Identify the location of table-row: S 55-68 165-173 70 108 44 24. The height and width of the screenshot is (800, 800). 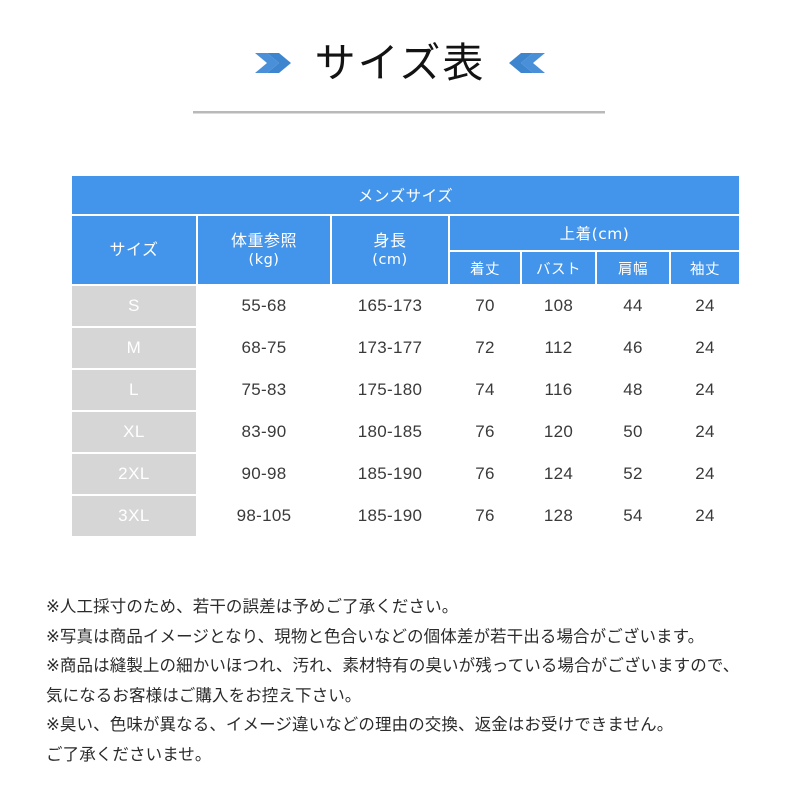
(405, 306).